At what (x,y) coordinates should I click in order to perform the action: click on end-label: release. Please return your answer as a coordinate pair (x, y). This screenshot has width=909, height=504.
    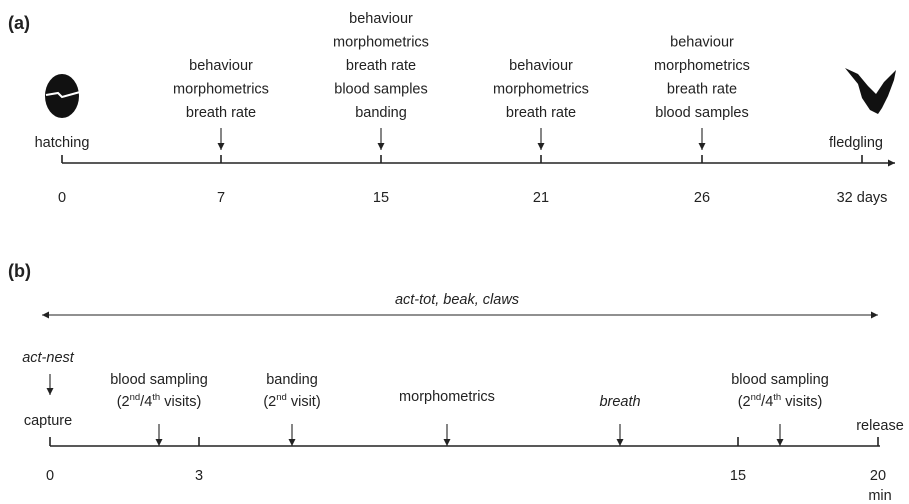
    Looking at the image, I should click on (880, 426).